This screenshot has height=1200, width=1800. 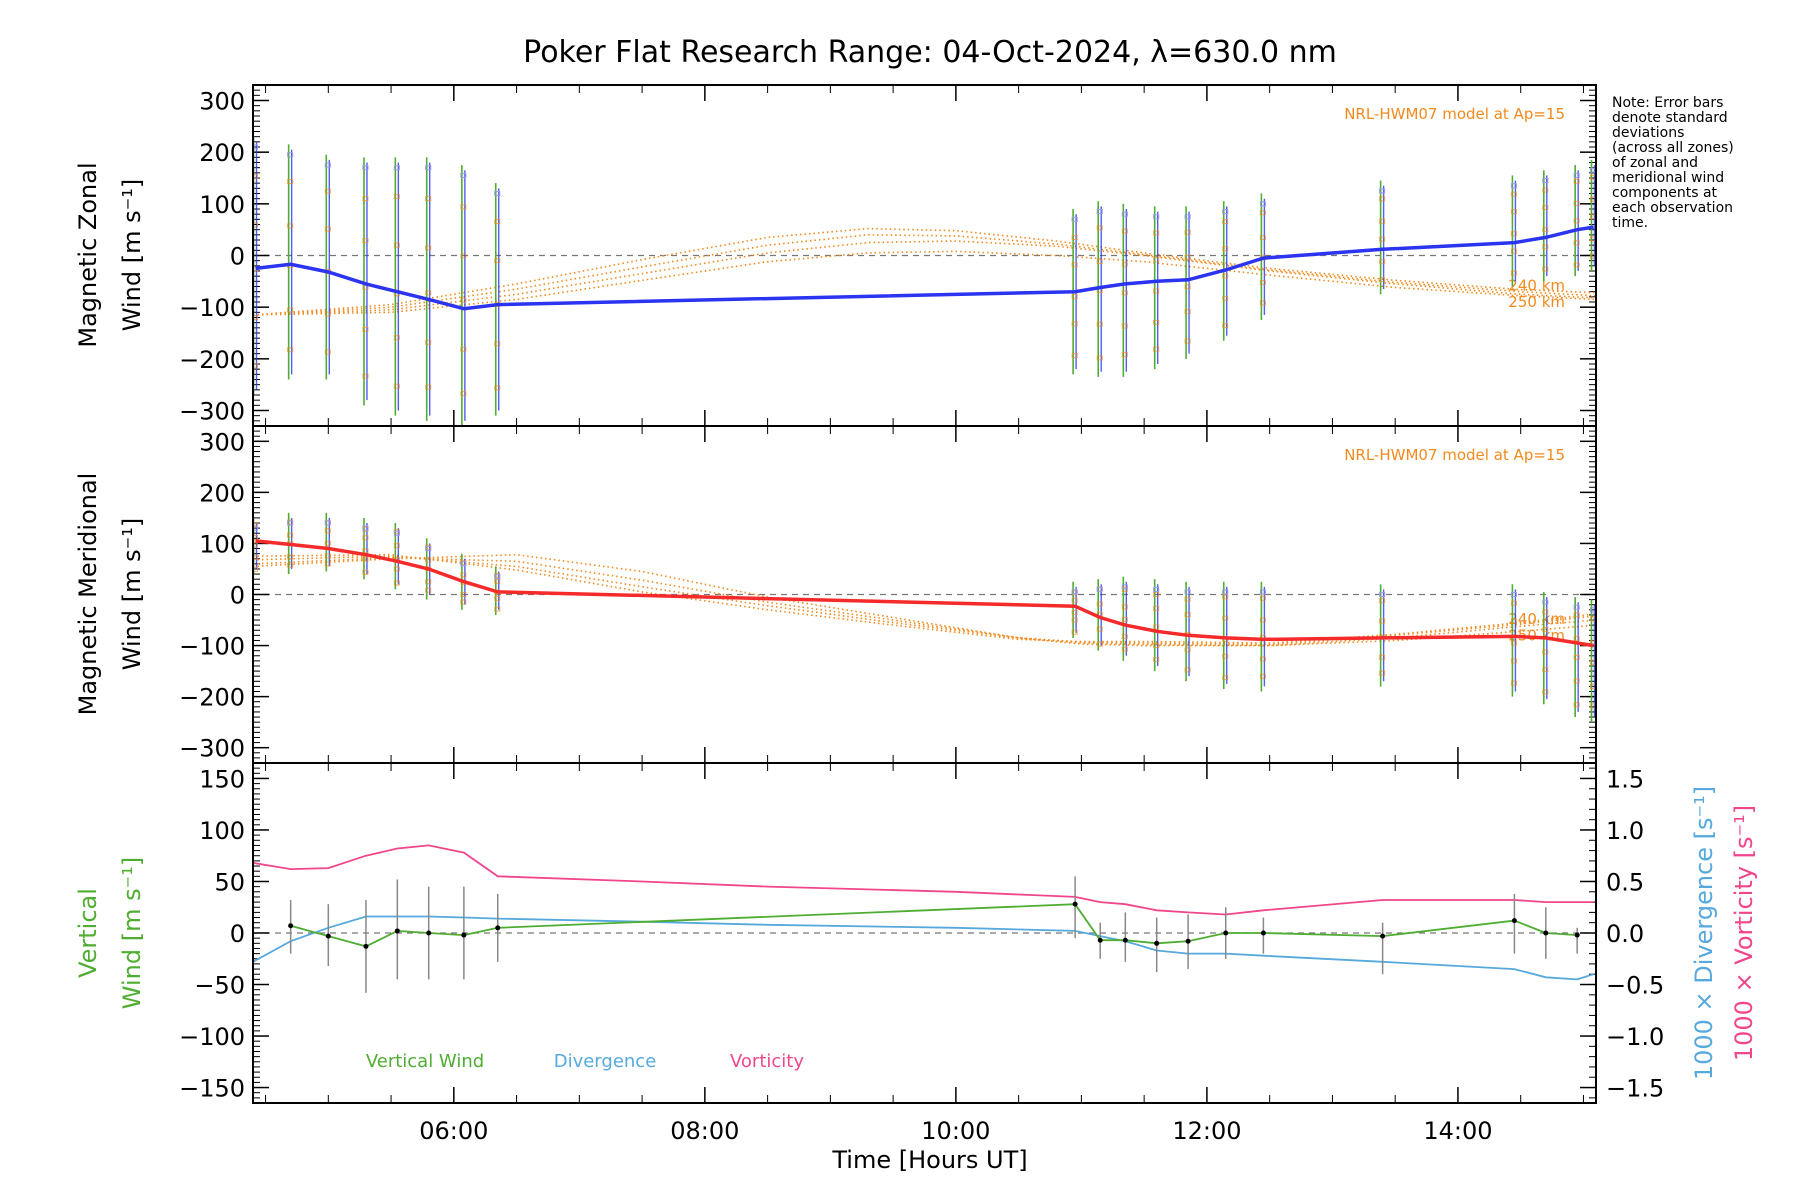 I want to click on meridional-ylabel-line2: Wind [m s⁻¹], so click(x=132, y=594).